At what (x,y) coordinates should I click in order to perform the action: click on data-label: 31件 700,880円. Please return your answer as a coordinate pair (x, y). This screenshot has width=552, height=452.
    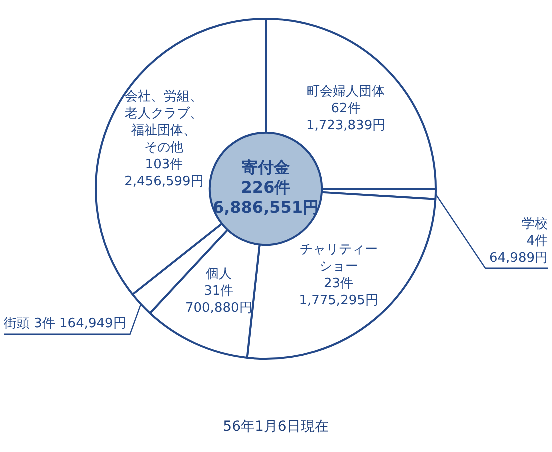
    Looking at the image, I should click on (218, 300).